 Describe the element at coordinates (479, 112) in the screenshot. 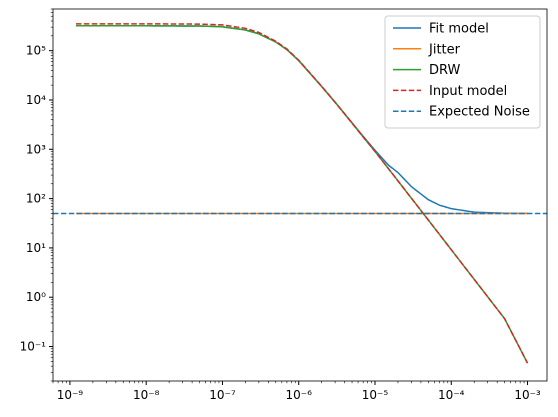

I see `legend-label: Expected Noise` at that location.